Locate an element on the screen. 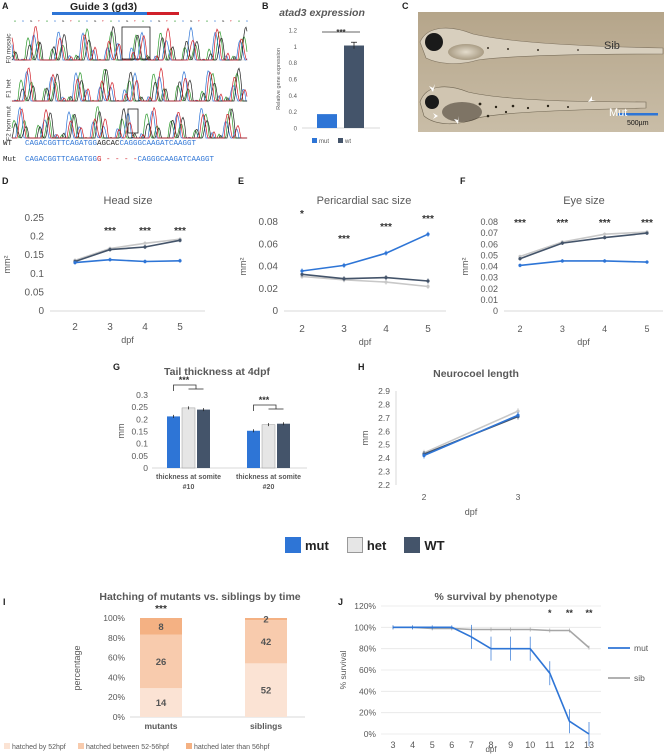  legend-label-het: het is located at coordinates (376, 545).